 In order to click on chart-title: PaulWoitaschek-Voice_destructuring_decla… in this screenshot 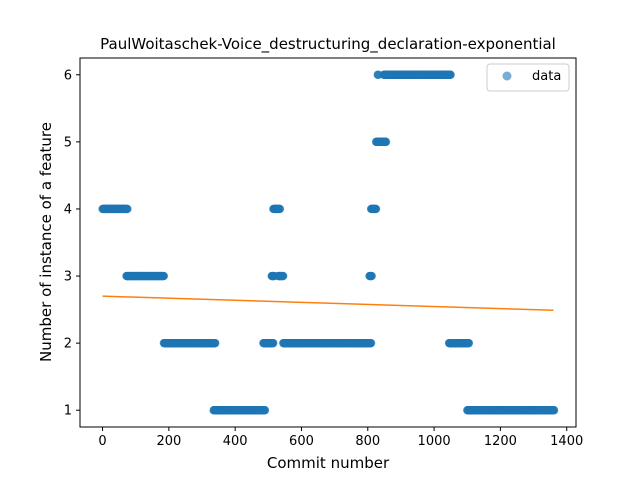, I will do `click(328, 44)`.